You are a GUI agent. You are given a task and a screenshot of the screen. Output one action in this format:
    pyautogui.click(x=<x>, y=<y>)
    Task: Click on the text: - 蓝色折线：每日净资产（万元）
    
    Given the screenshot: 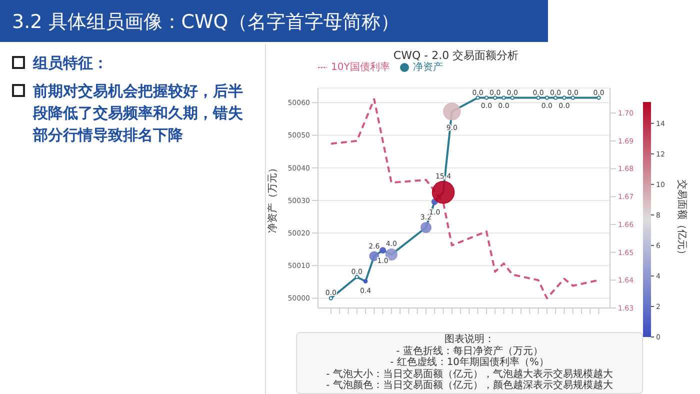 What is the action you would take?
    pyautogui.click(x=469, y=351)
    